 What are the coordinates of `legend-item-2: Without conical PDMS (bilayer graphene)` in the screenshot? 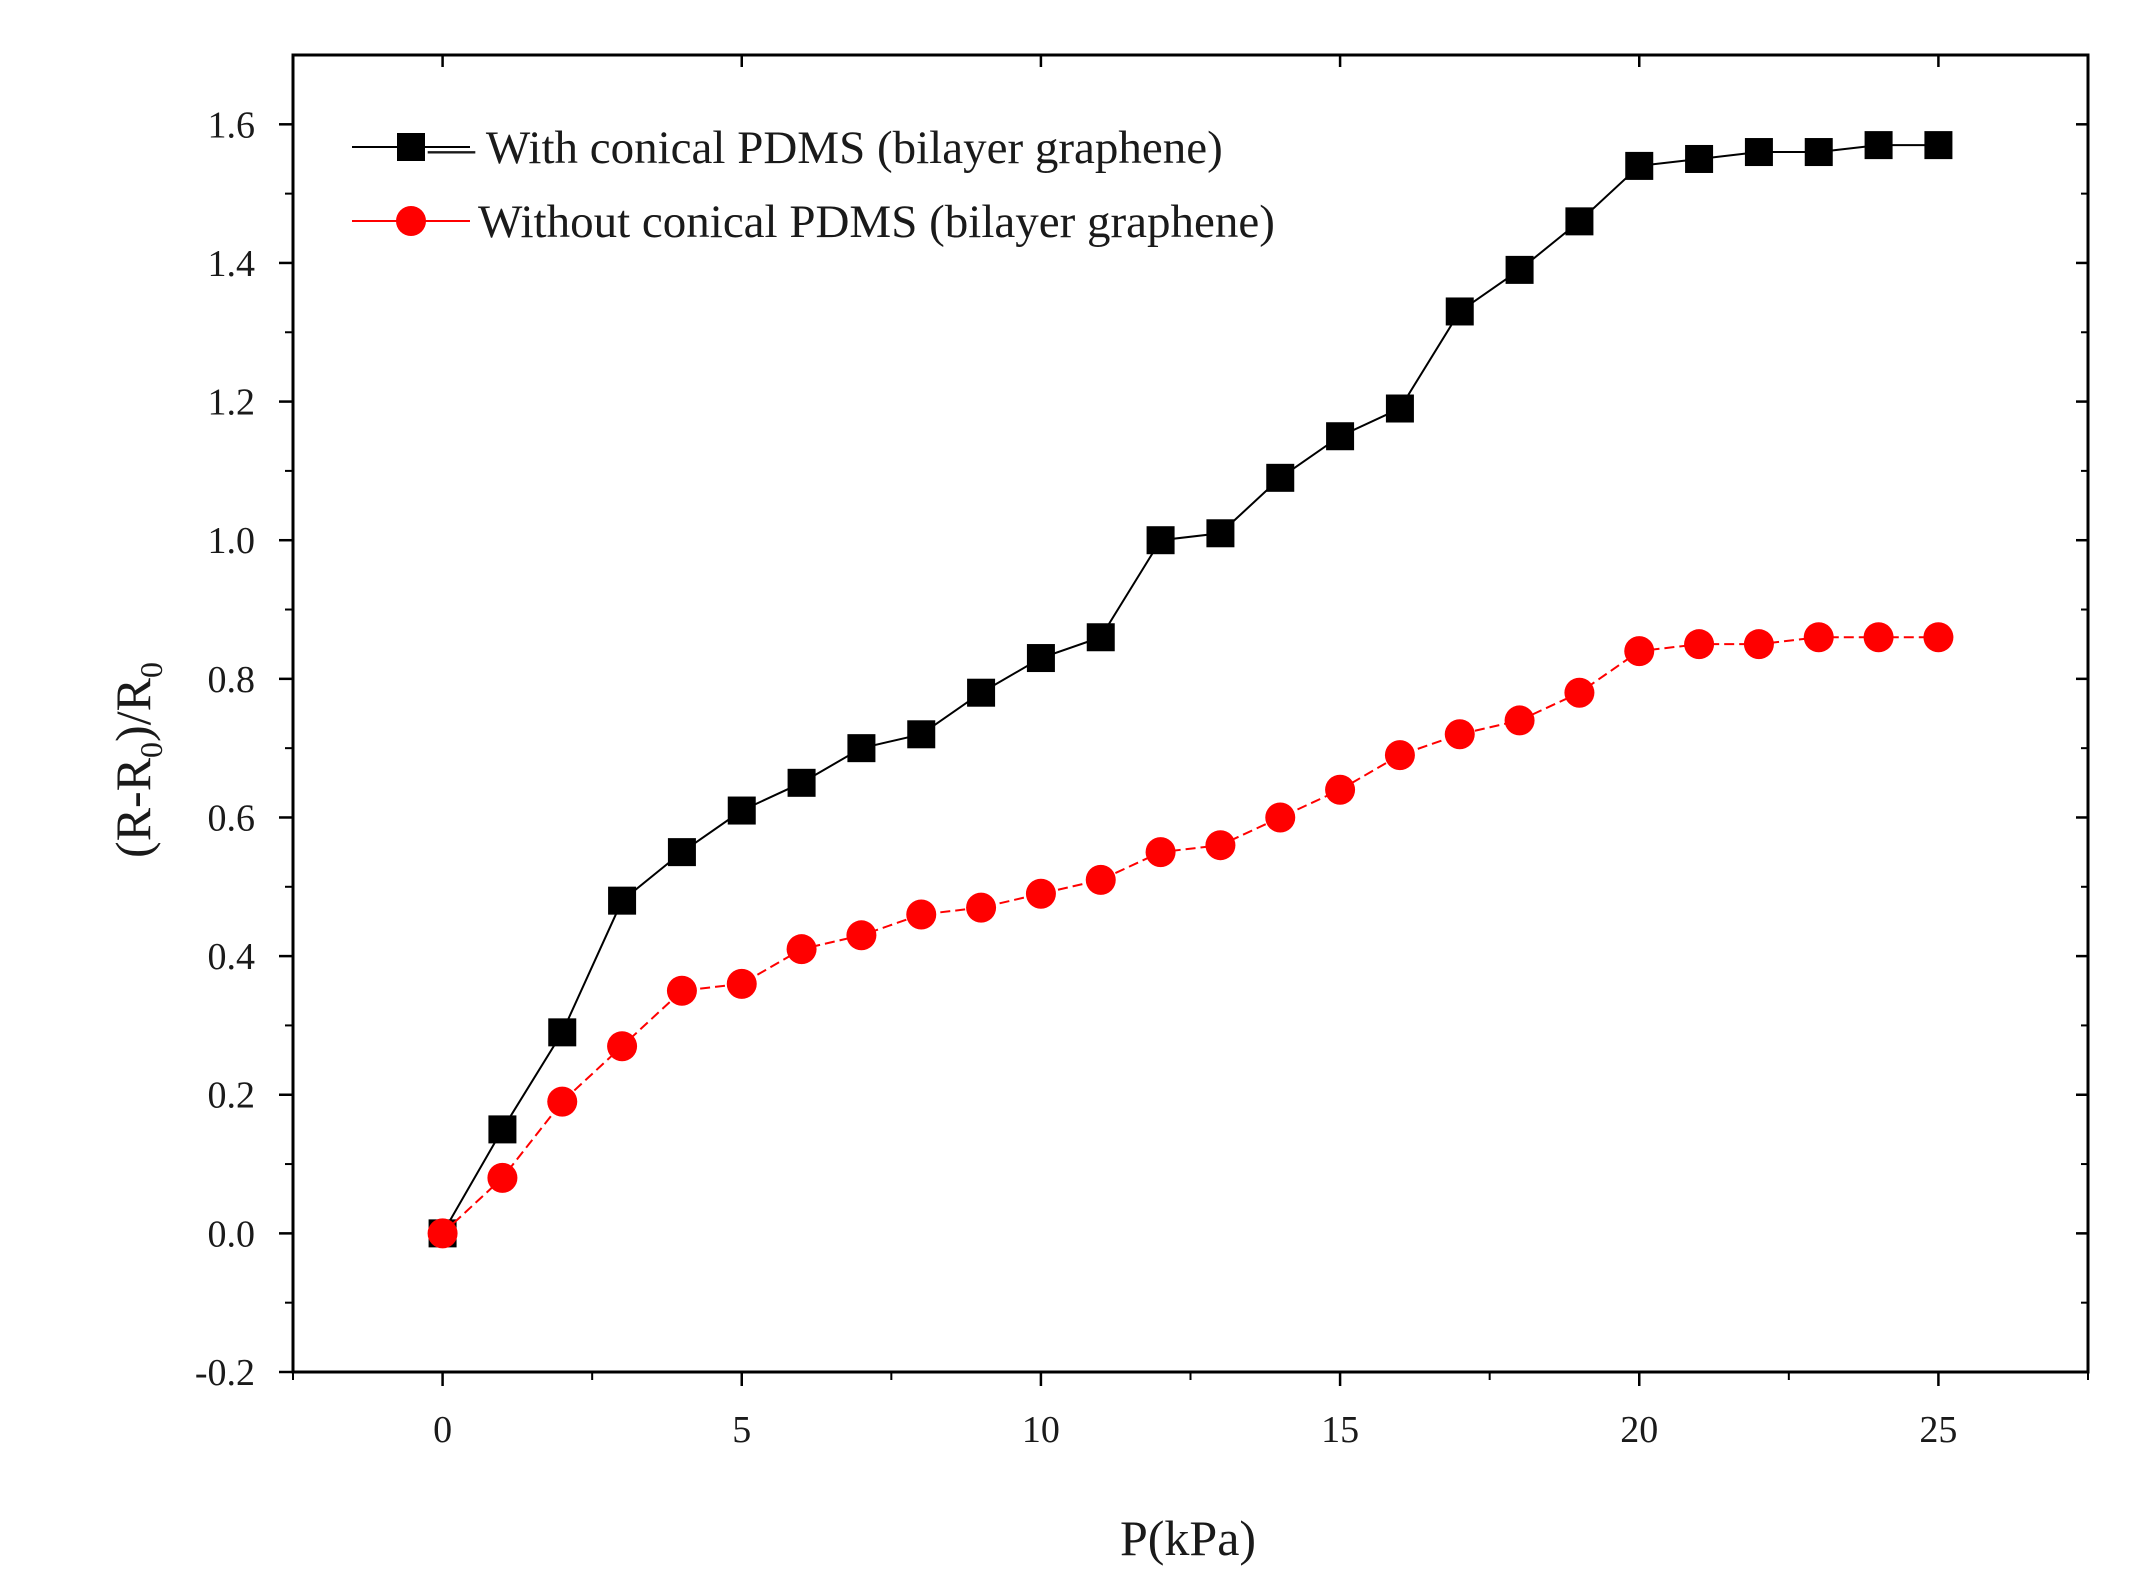 It's located at (813, 222).